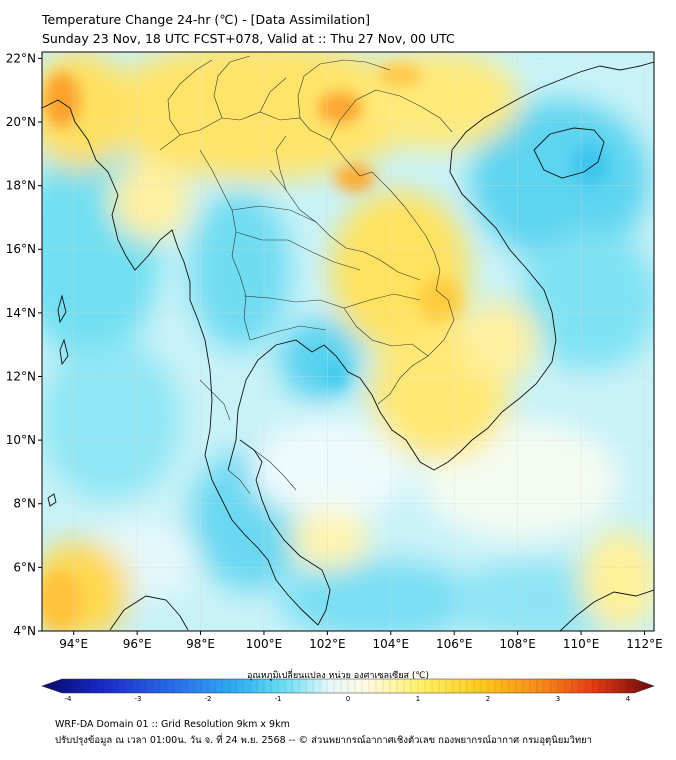  What do you see at coordinates (517, 644) in the screenshot?
I see `lon-tick-label: 108°E` at bounding box center [517, 644].